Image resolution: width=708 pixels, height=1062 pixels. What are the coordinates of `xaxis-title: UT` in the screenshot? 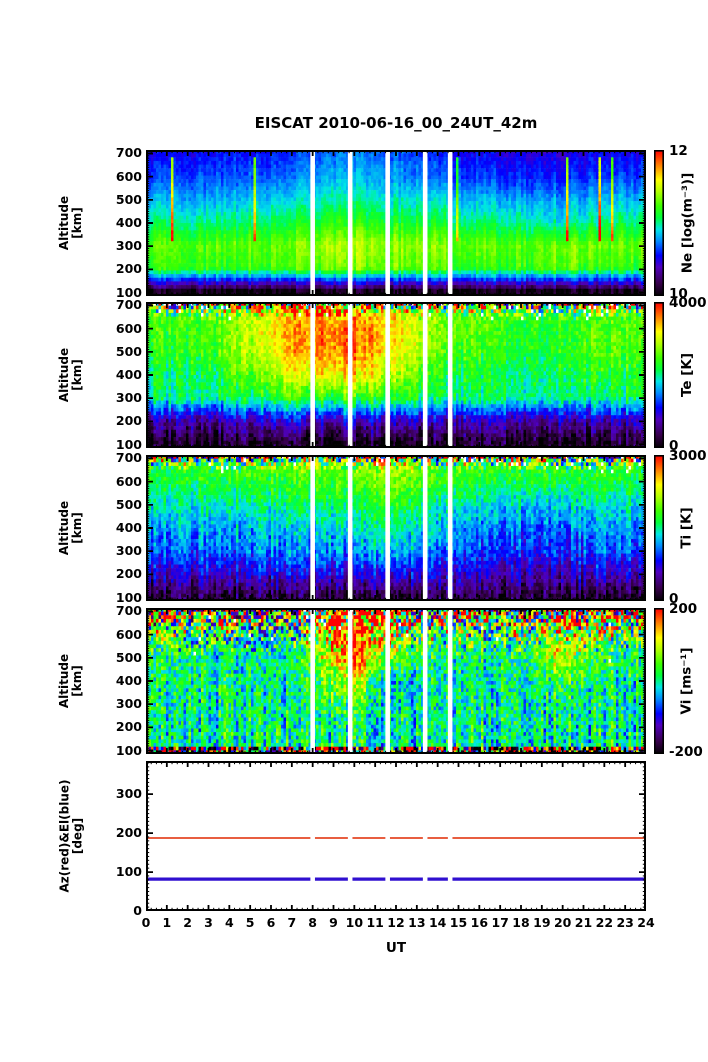 It's located at (396, 948).